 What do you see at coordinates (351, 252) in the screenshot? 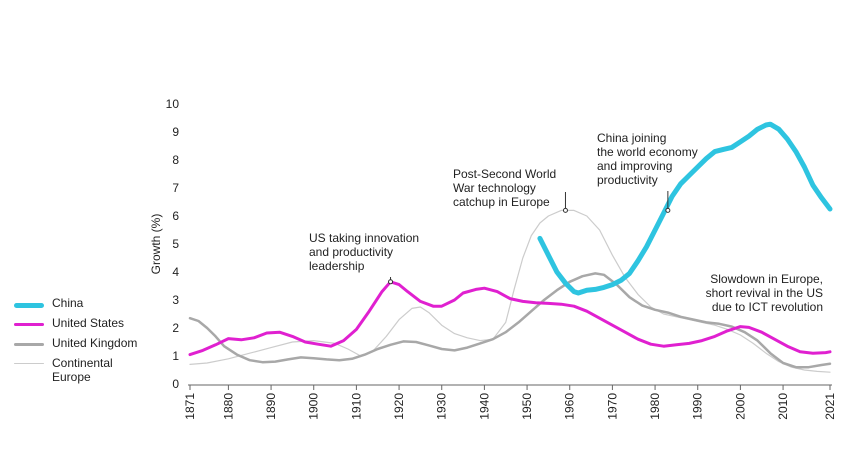
I see `annotation-text-line: and productivity` at bounding box center [351, 252].